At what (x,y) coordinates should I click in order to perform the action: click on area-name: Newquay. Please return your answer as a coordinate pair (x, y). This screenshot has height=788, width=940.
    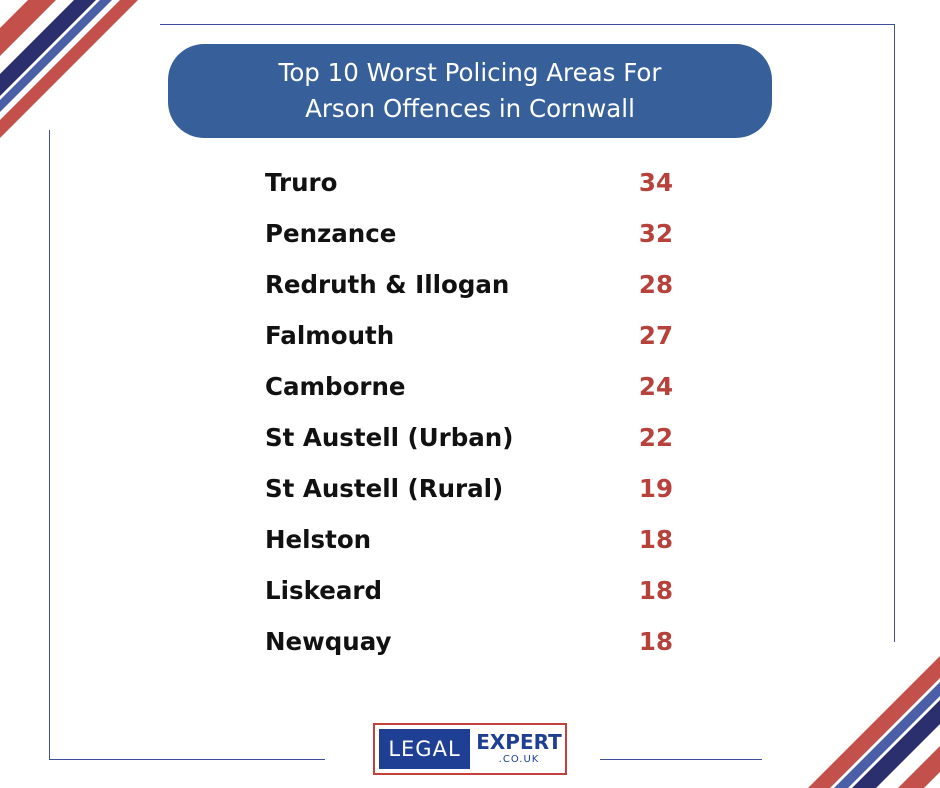
    Looking at the image, I should click on (328, 641).